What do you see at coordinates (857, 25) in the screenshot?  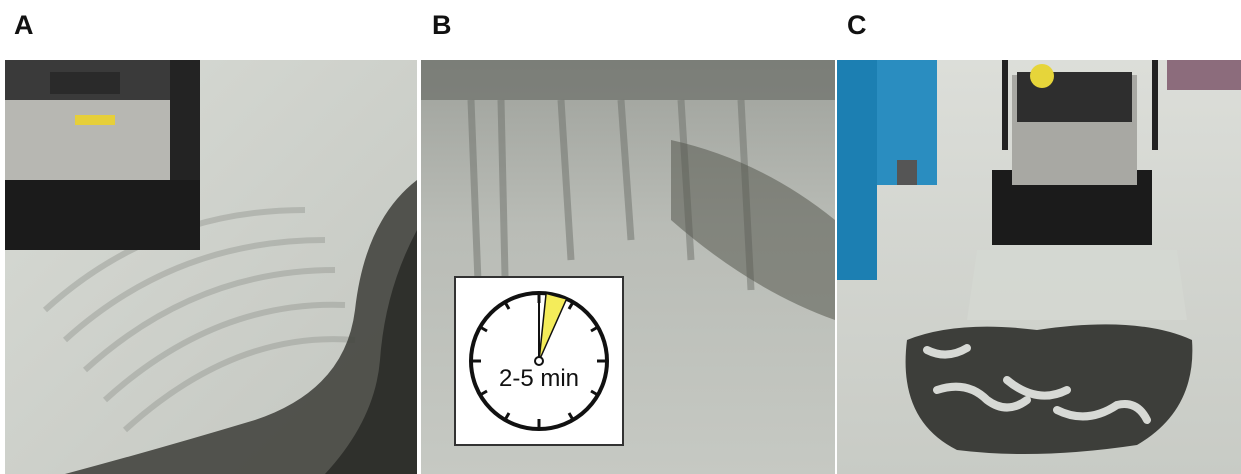 I see `panel-label-c: C` at bounding box center [857, 25].